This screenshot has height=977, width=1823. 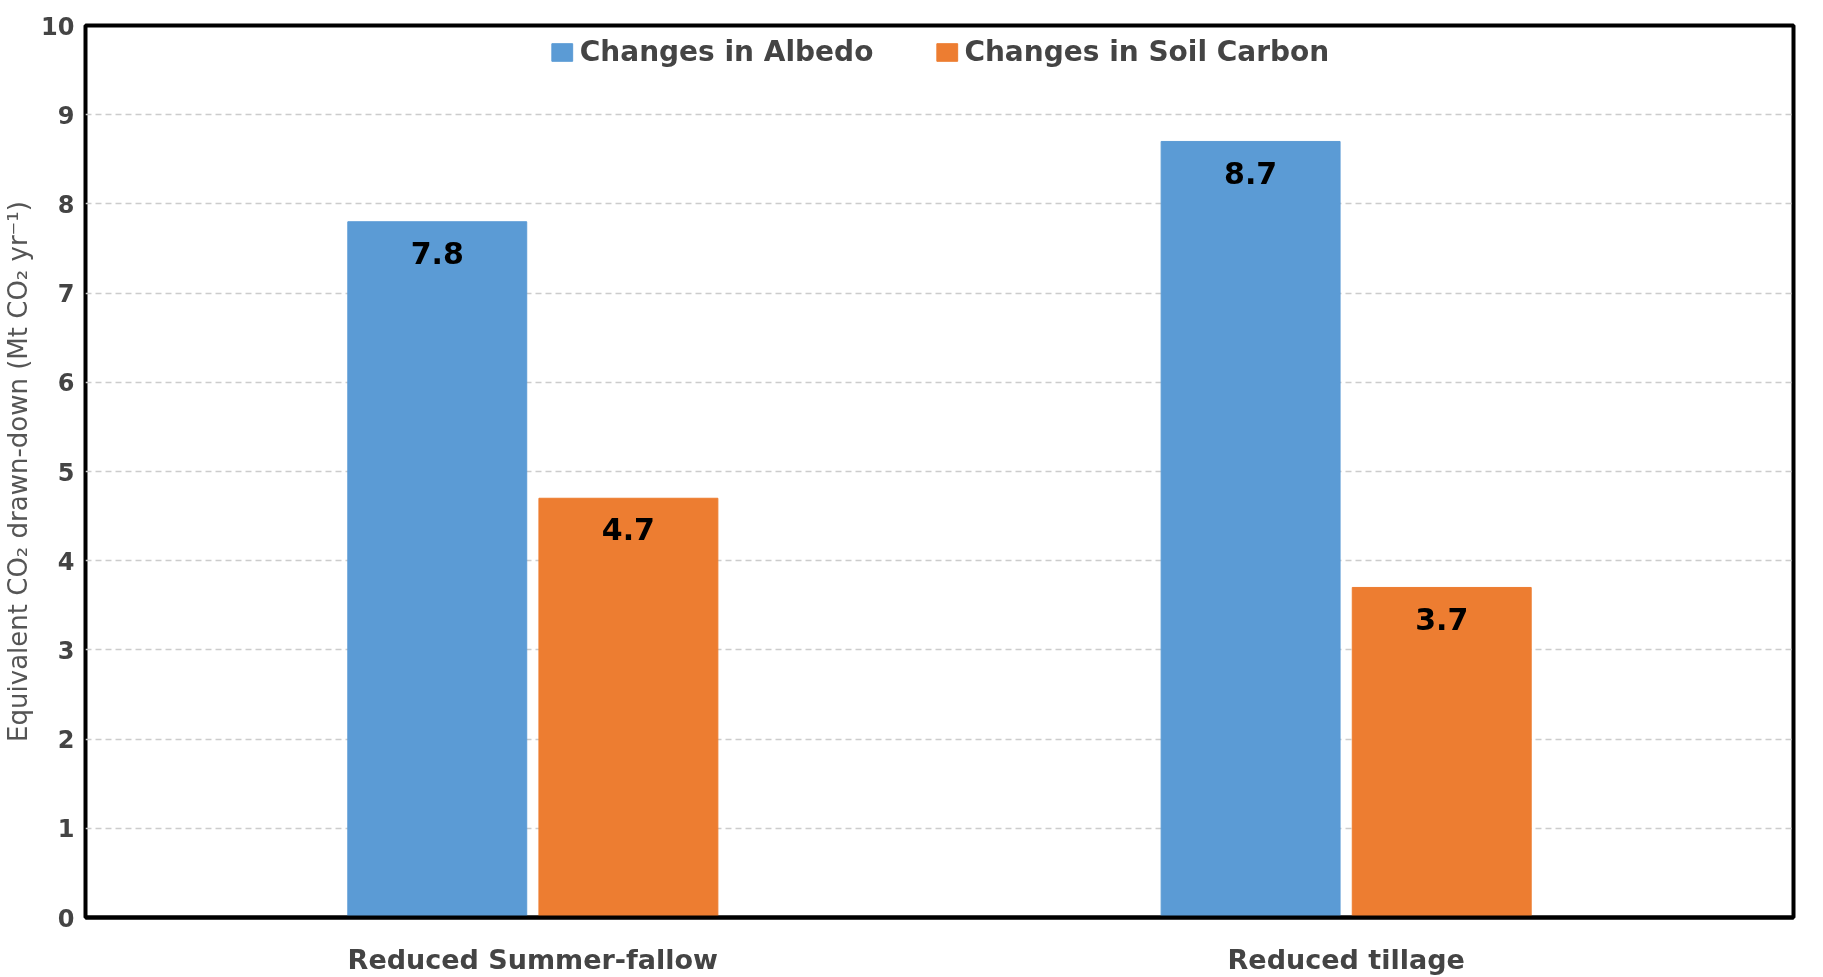 What do you see at coordinates (66, 294) in the screenshot?
I see `y-tick-label: 7` at bounding box center [66, 294].